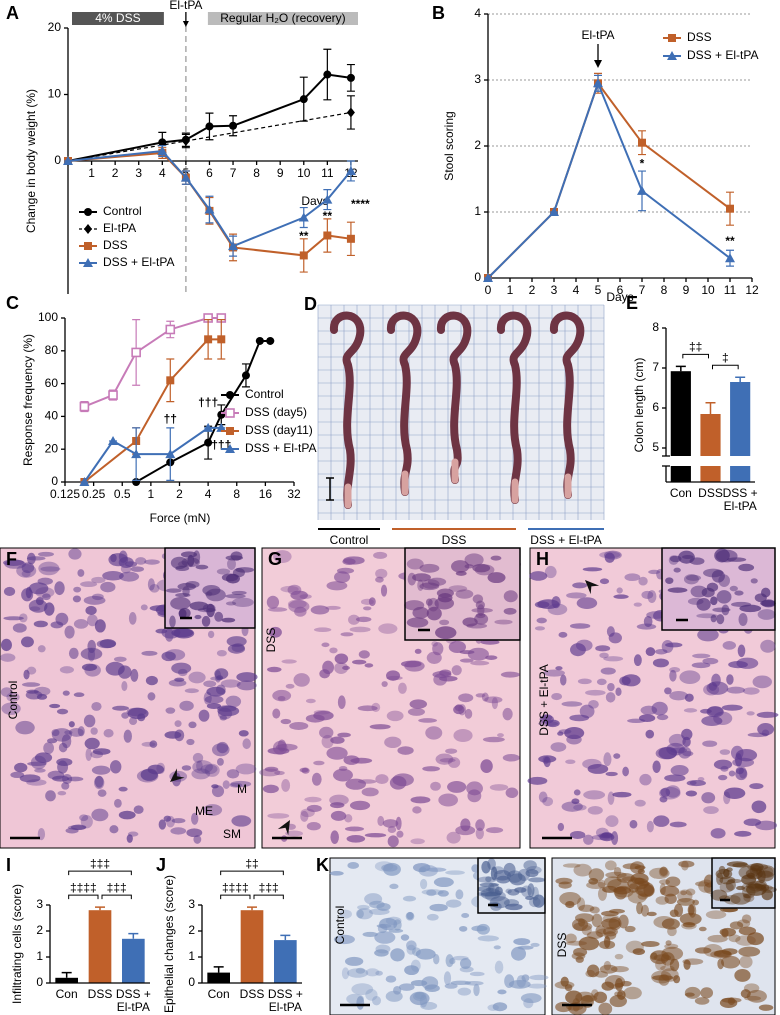  Describe the element at coordinates (52, 383) in the screenshot. I see `y-tick-label: 60` at that location.